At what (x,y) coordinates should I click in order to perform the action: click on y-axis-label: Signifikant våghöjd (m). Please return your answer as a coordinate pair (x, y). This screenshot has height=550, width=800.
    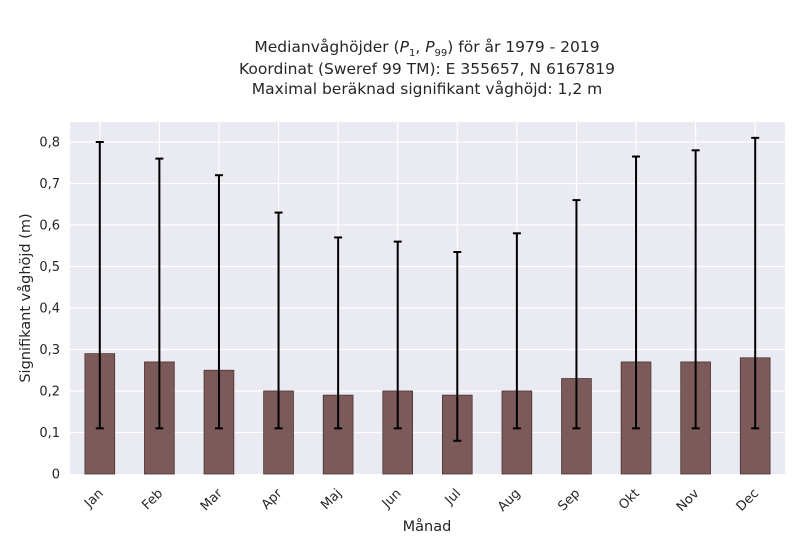
    Looking at the image, I should click on (25, 297).